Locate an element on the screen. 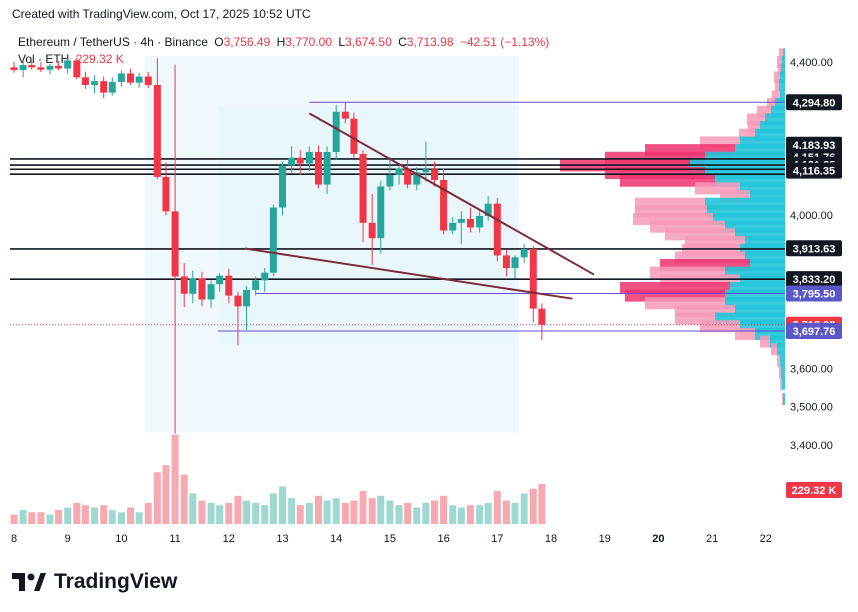 The height and width of the screenshot is (612, 858). x-tick-label: 13 is located at coordinates (282, 539).